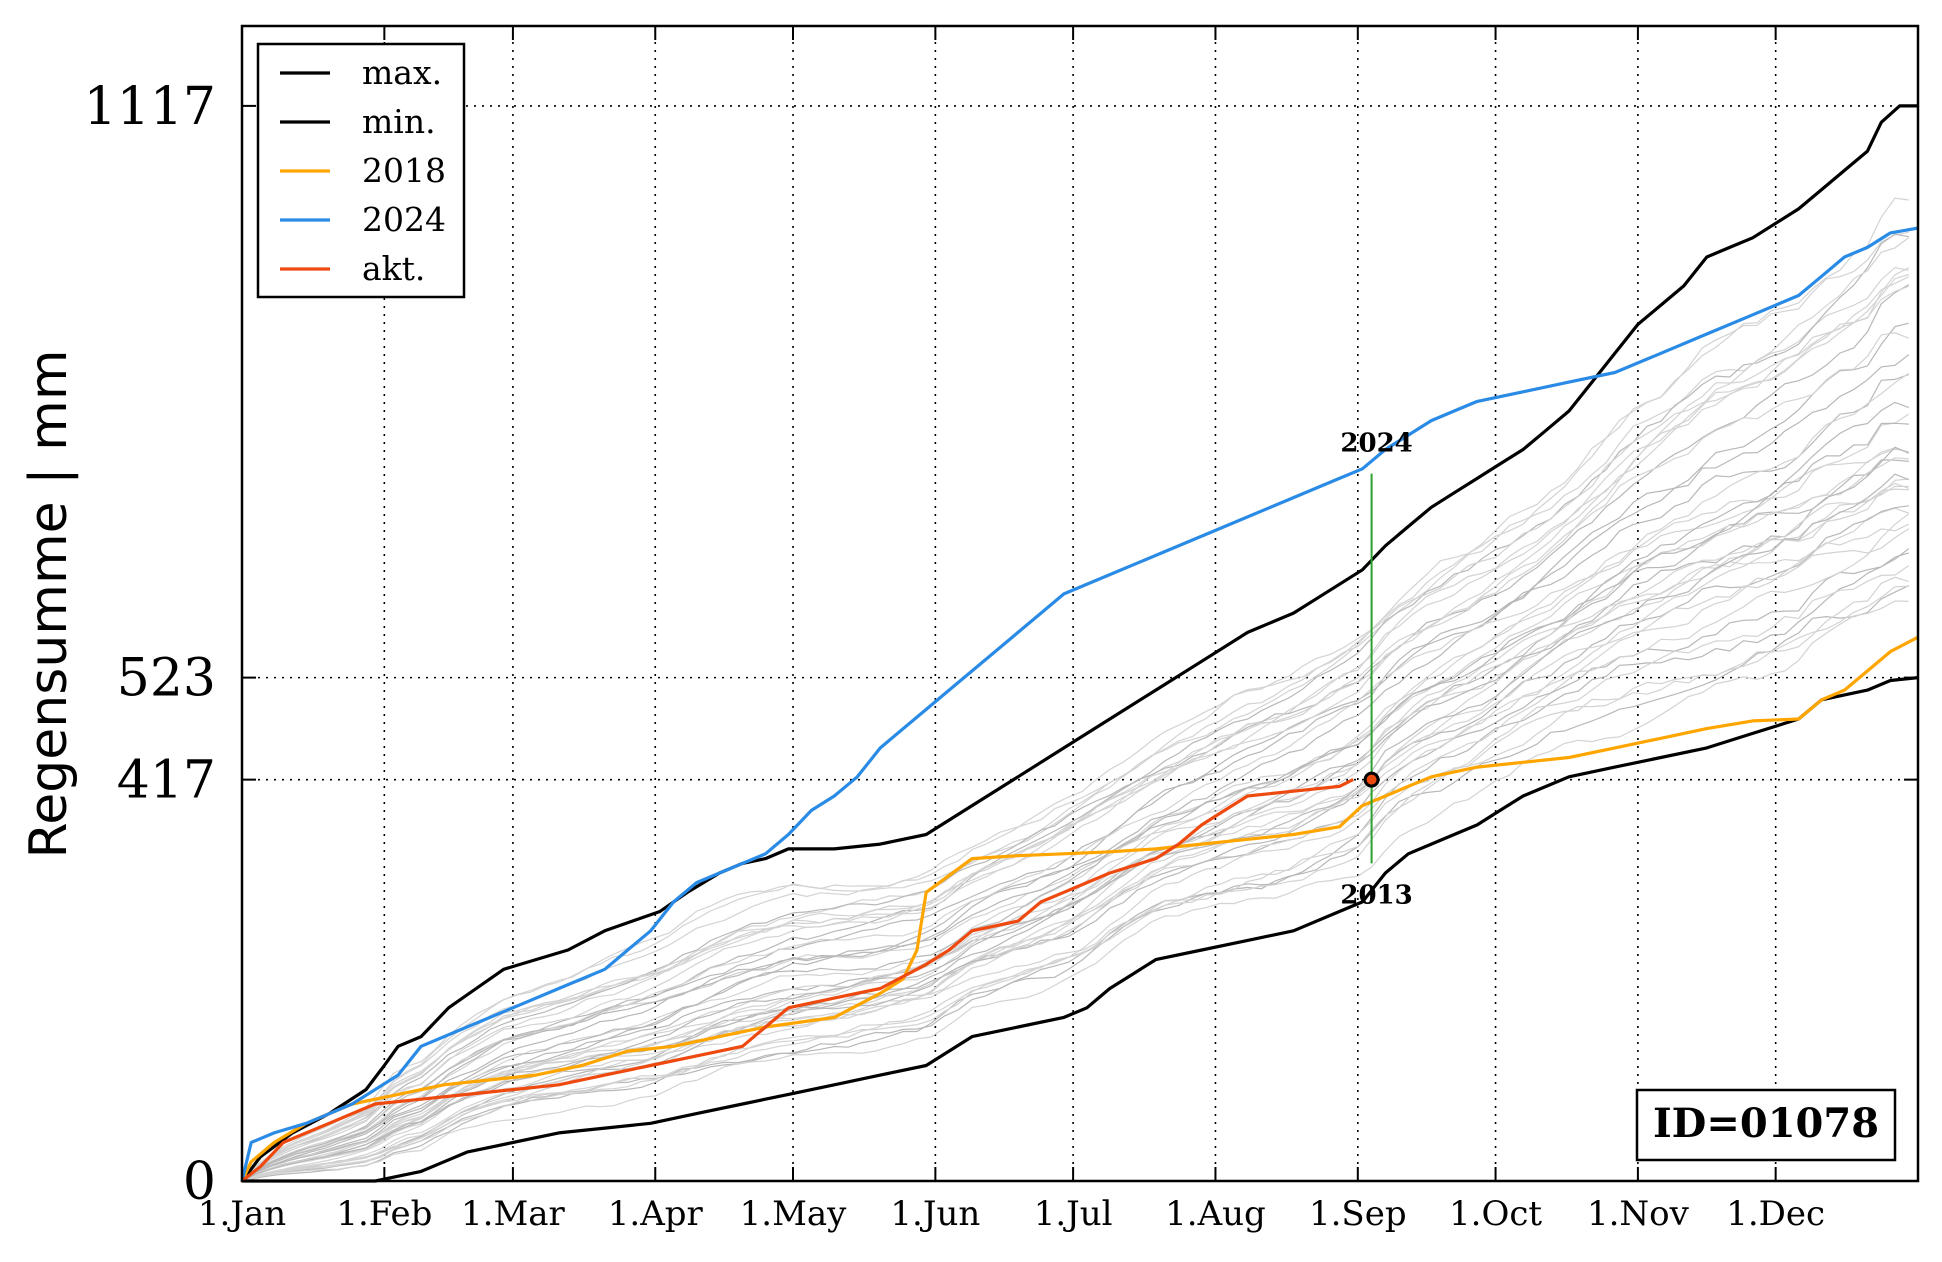 This screenshot has width=1942, height=1262. What do you see at coordinates (794, 1214) in the screenshot?
I see `x-tick-label: 1.May` at bounding box center [794, 1214].